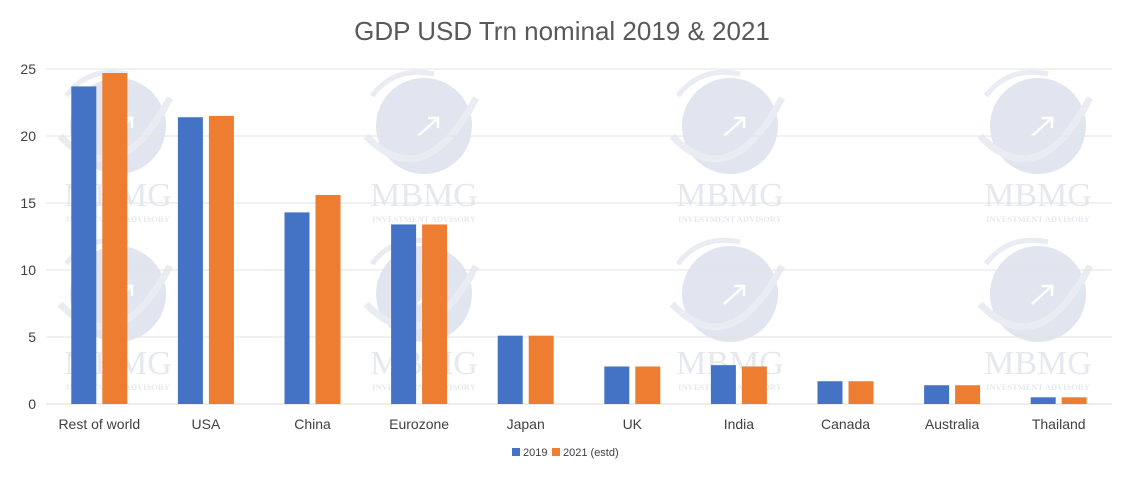 The height and width of the screenshot is (478, 1124). Describe the element at coordinates (28, 270) in the screenshot. I see `y-tick-label: 10` at that location.